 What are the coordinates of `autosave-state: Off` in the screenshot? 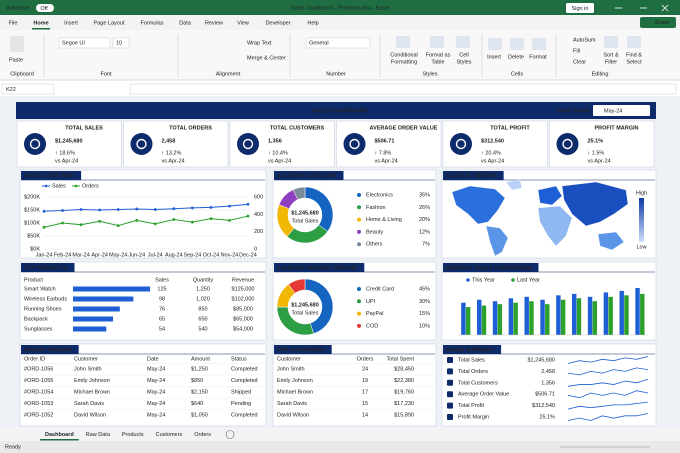 It's located at (44, 9).